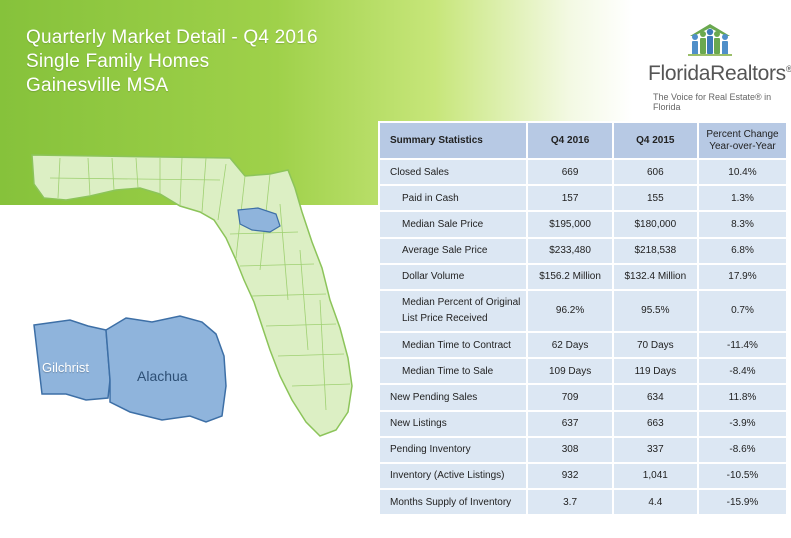 This screenshot has width=791, height=538. I want to click on title-line-1: Quarterly Market Detail - Q4 2016, so click(172, 37).